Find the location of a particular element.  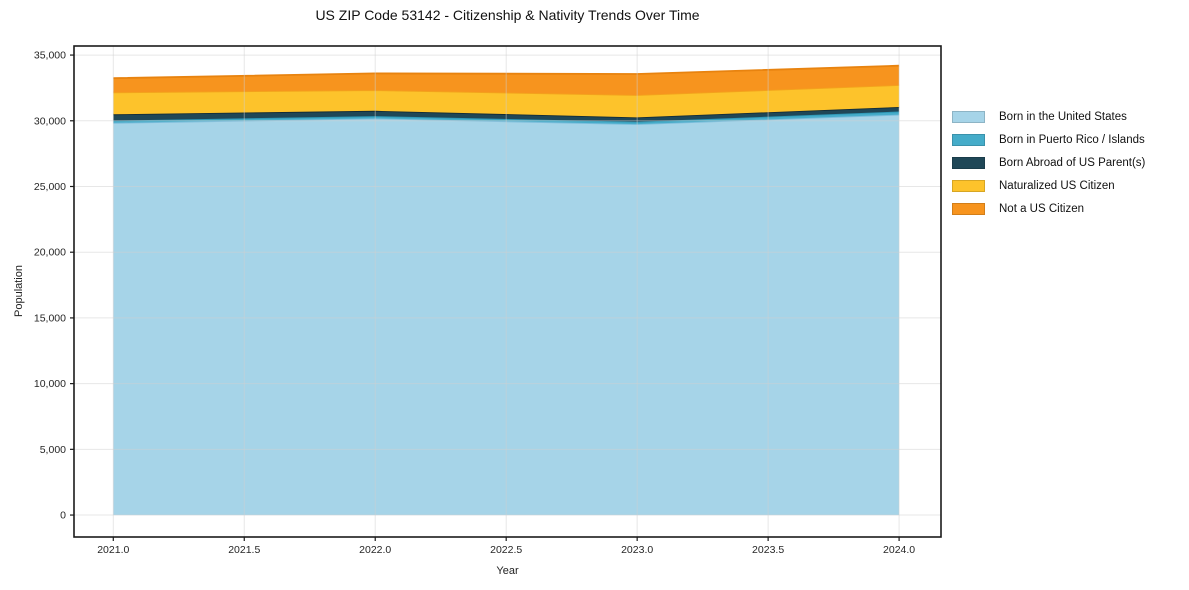

y-axis-tick-label: 15,000 is located at coordinates (50, 318).